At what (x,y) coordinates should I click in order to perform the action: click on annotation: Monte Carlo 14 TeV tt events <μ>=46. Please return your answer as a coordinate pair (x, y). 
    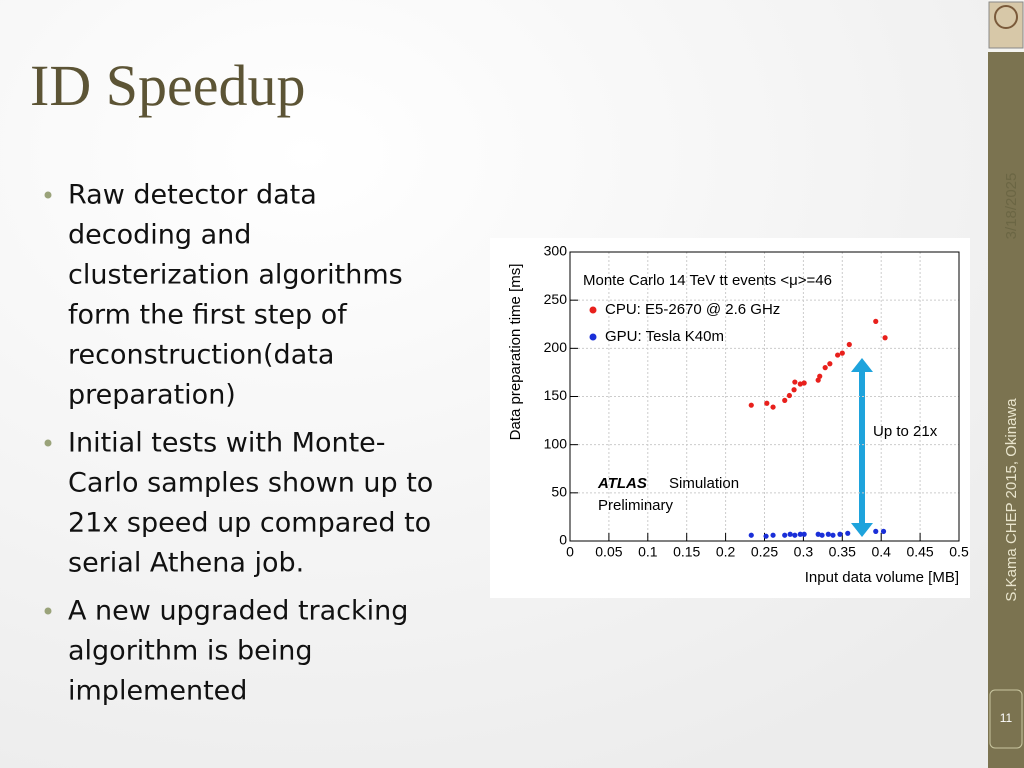
    Looking at the image, I should click on (707, 280).